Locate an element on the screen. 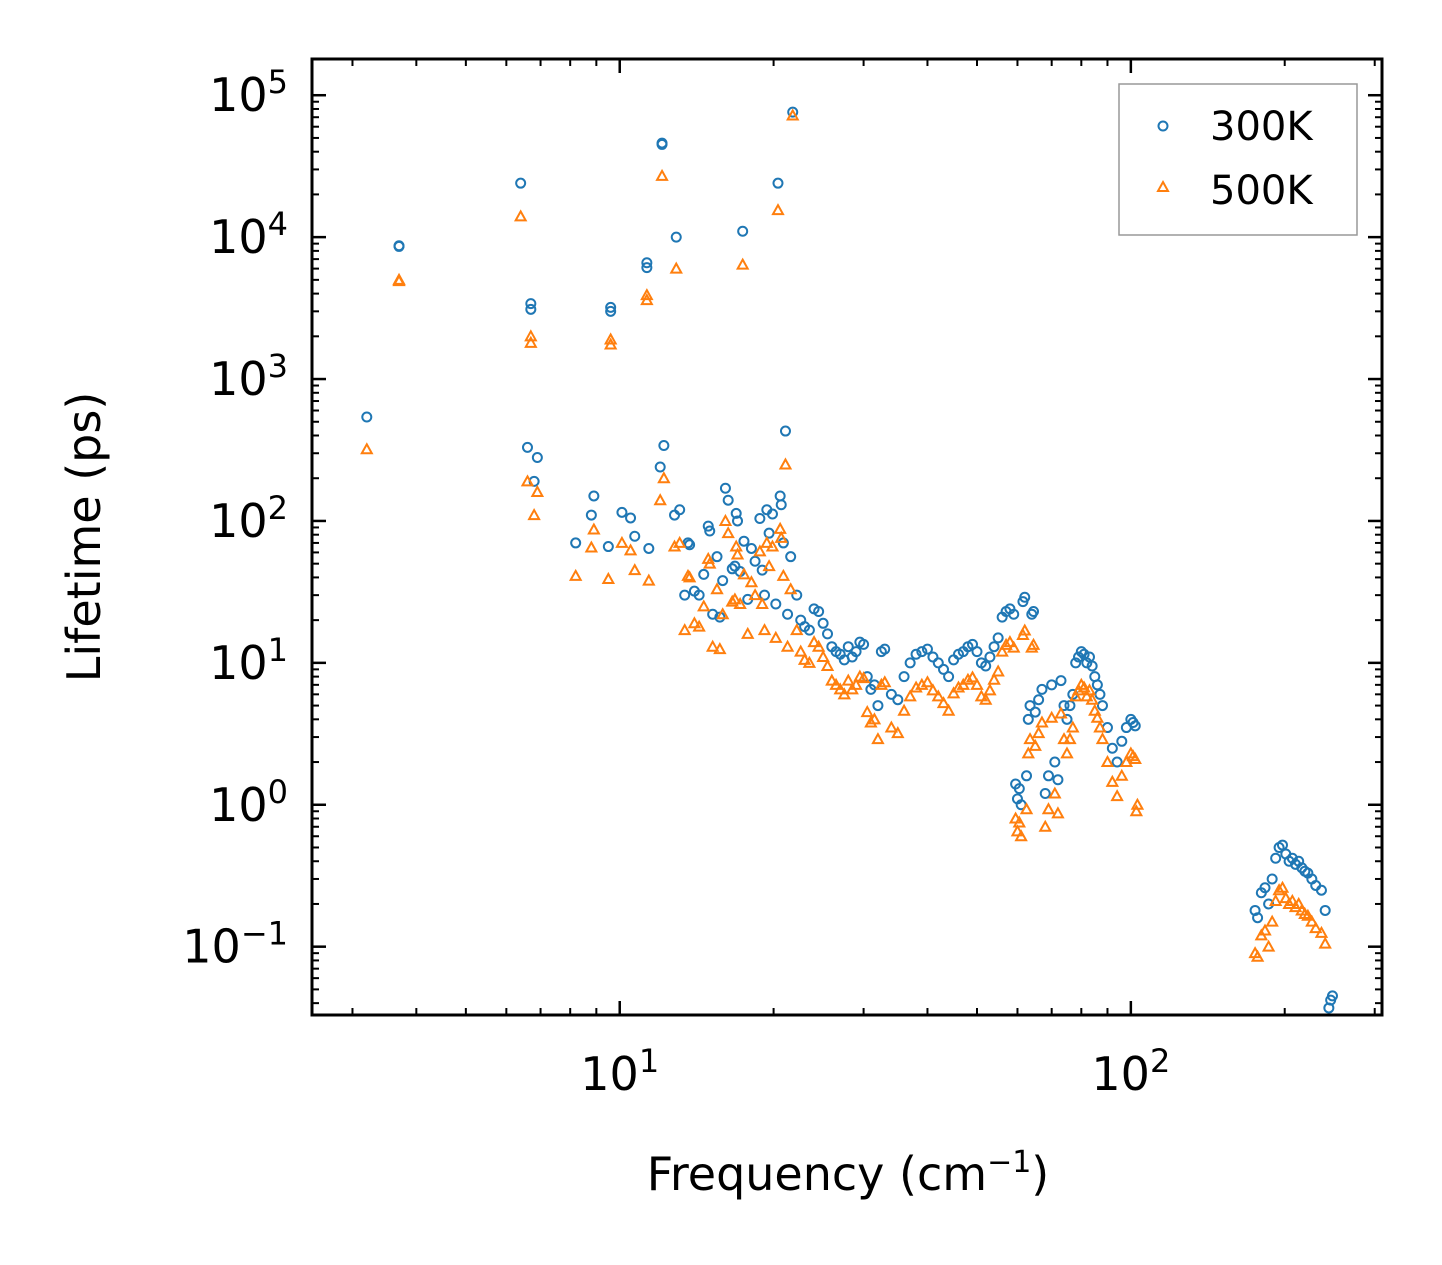  legend-label-300k: 300K is located at coordinates (1262, 127).